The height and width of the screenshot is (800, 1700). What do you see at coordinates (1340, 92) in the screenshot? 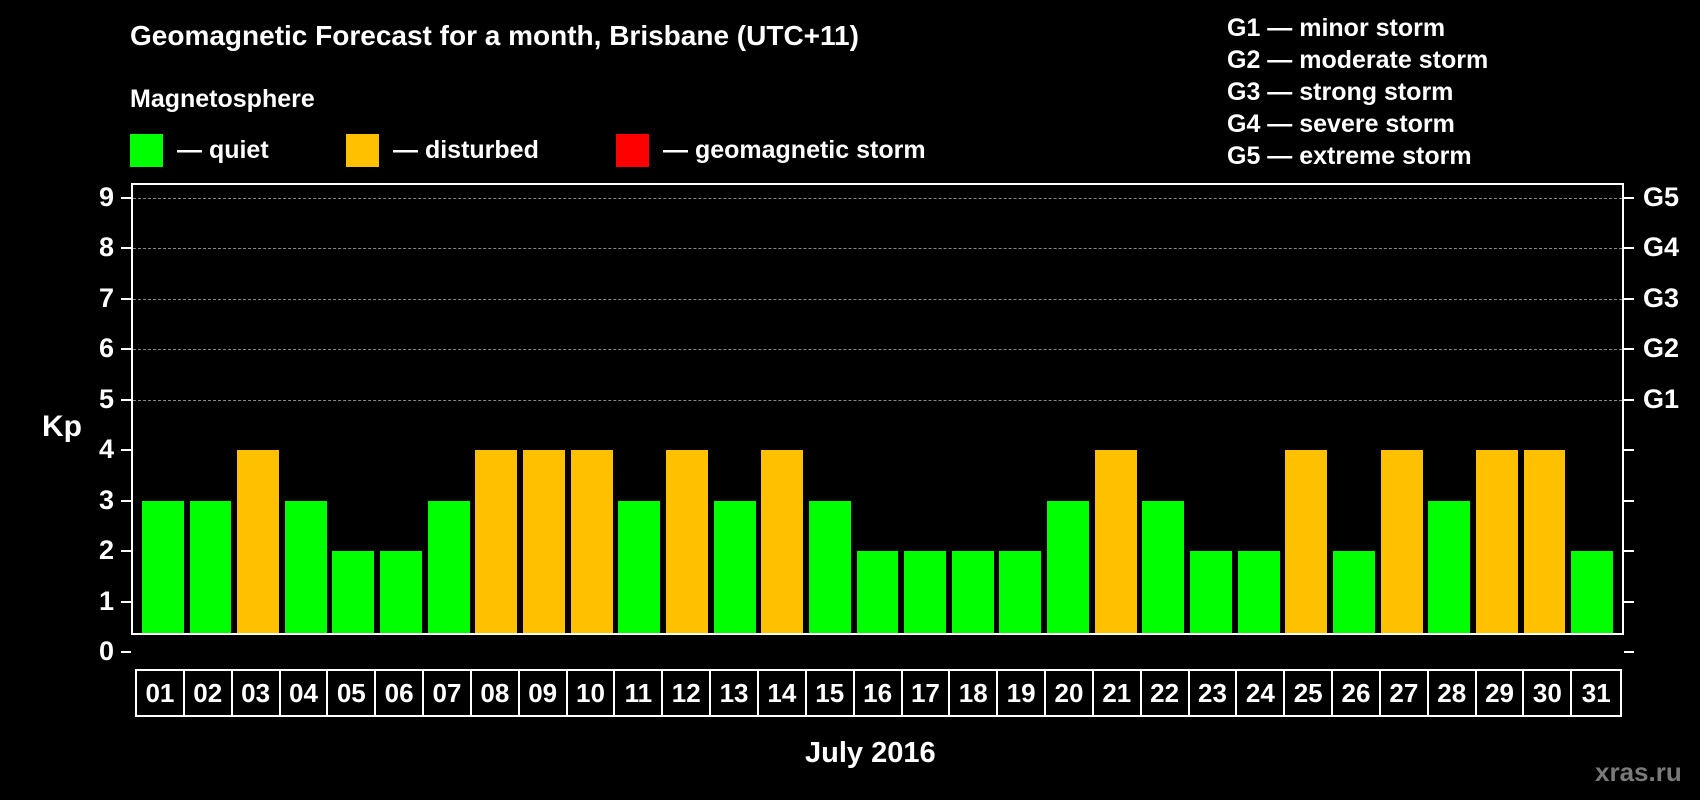
I see `g-scale-item: G3 — strong storm` at bounding box center [1340, 92].